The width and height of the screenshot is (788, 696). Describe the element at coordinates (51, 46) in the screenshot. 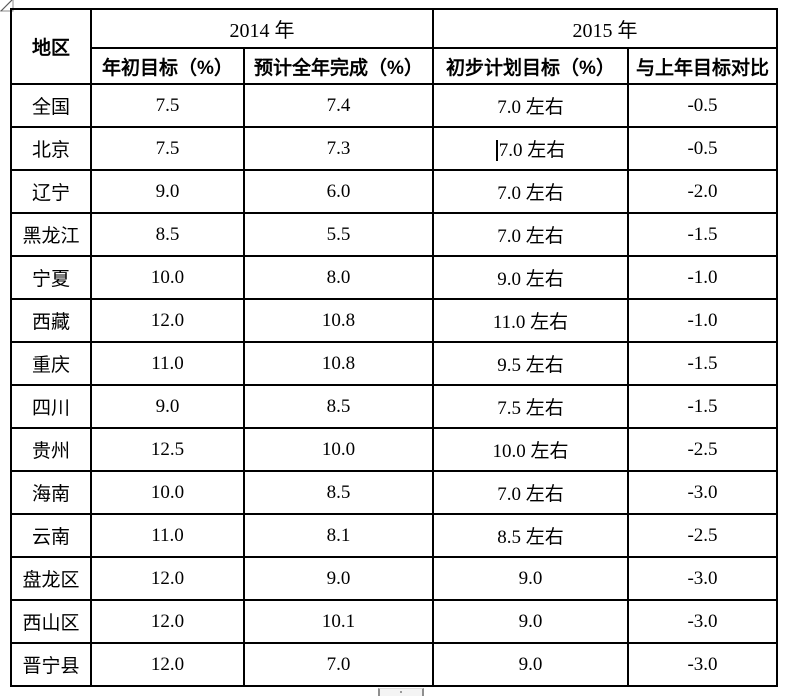

I see `header-region: 地区` at that location.